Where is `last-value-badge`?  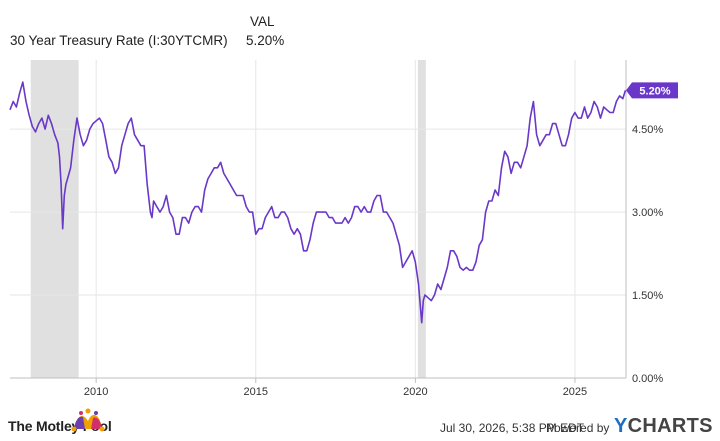
last-value-badge is located at coordinates (652, 90).